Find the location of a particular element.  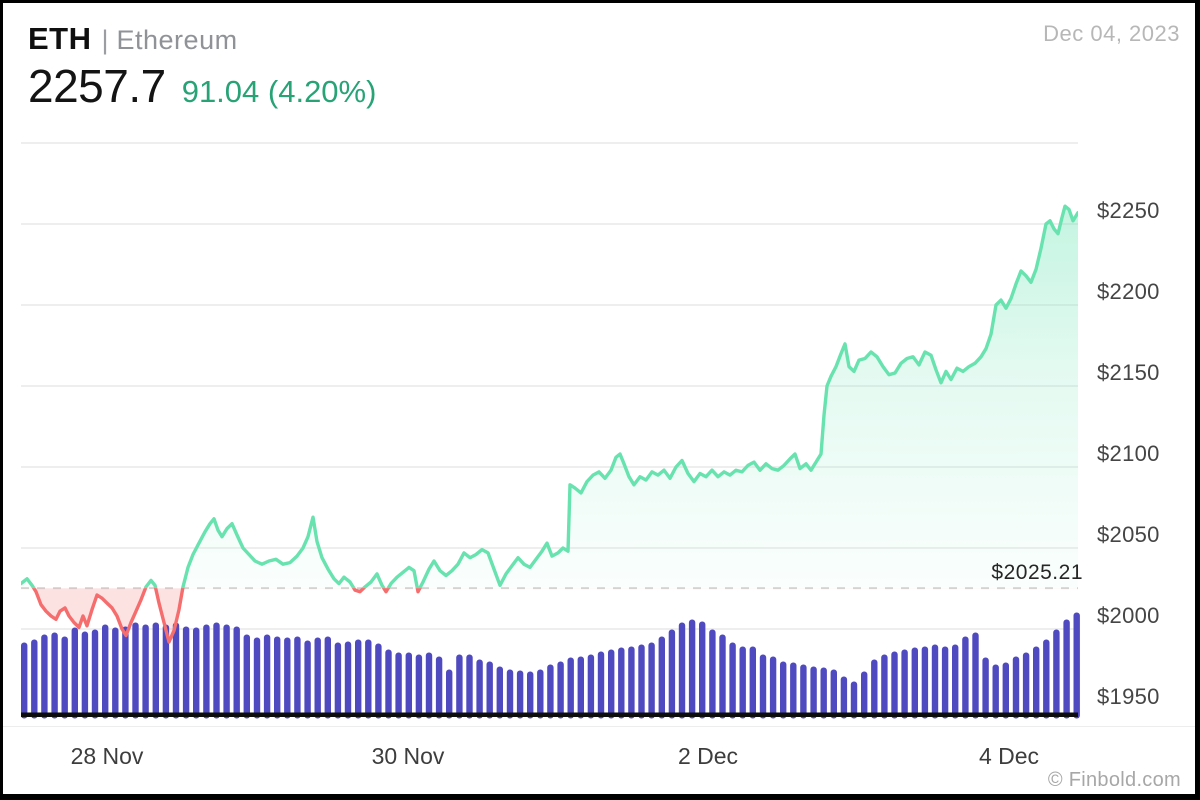

bottom-separator-line is located at coordinates (599, 726).